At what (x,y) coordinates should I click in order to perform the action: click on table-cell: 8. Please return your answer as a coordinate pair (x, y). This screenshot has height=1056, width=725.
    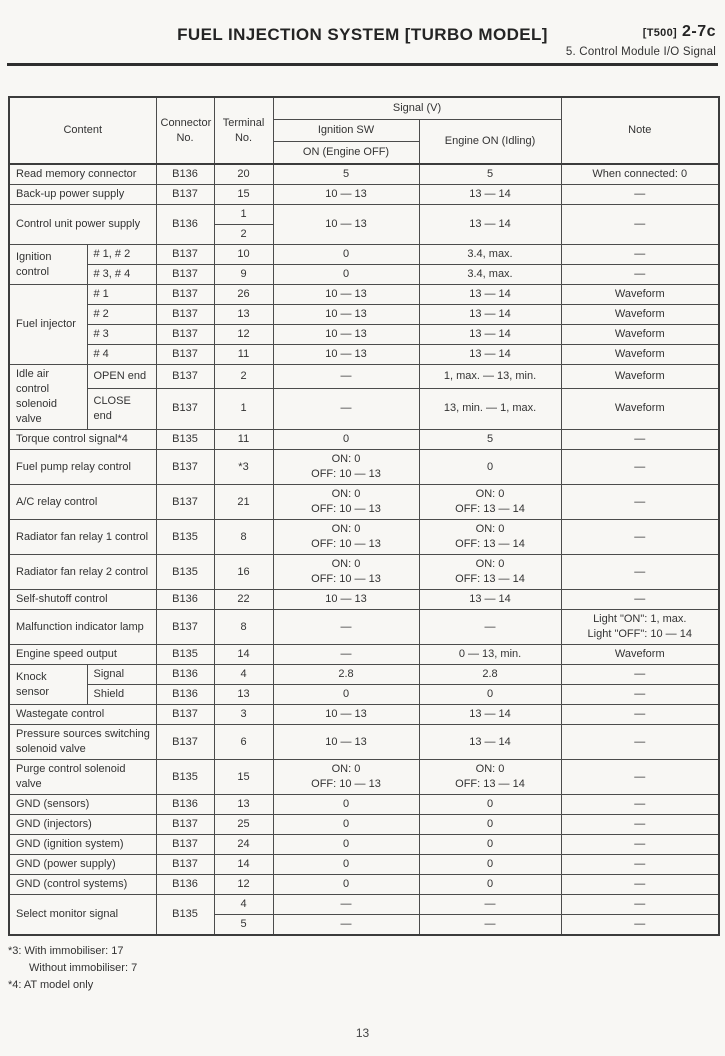
    Looking at the image, I should click on (243, 537).